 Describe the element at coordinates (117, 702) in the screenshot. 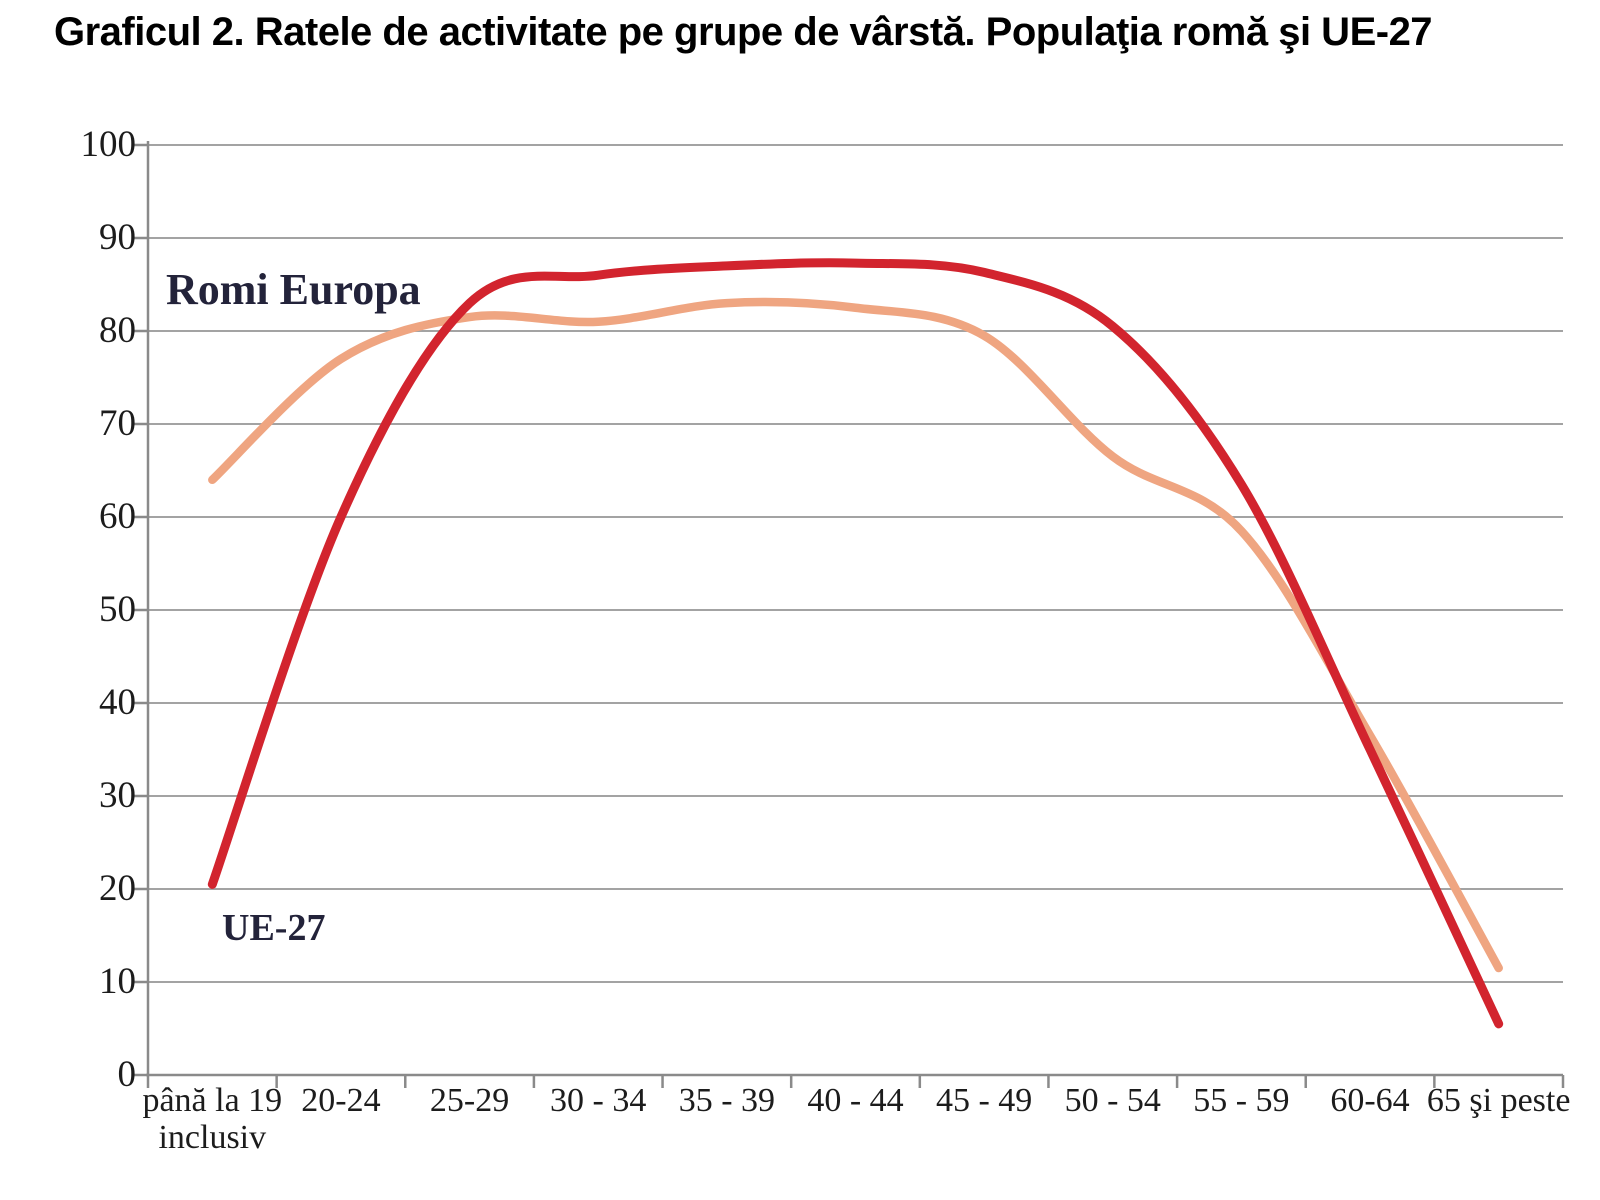

I see `y-tick-label: 40` at that location.